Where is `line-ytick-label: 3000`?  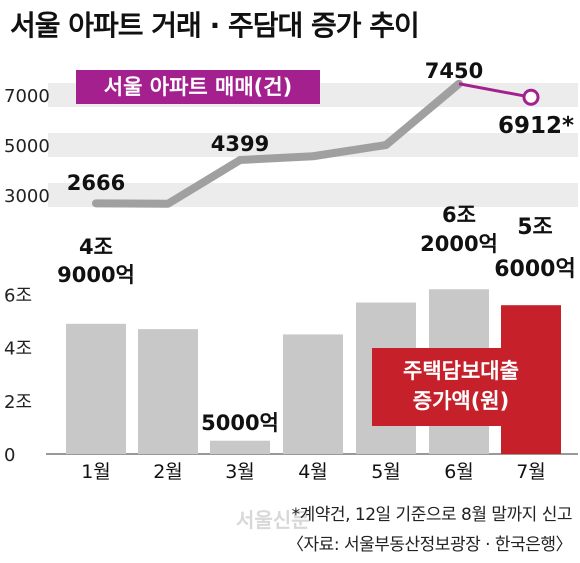
line-ytick-label: 3000 is located at coordinates (27, 196).